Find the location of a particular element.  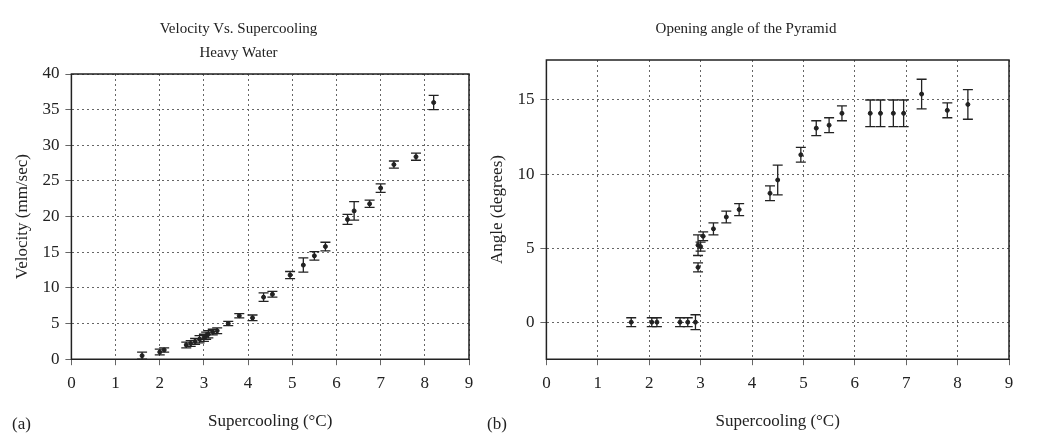

chart-subtitle: Heavy Water is located at coordinates (238, 51).